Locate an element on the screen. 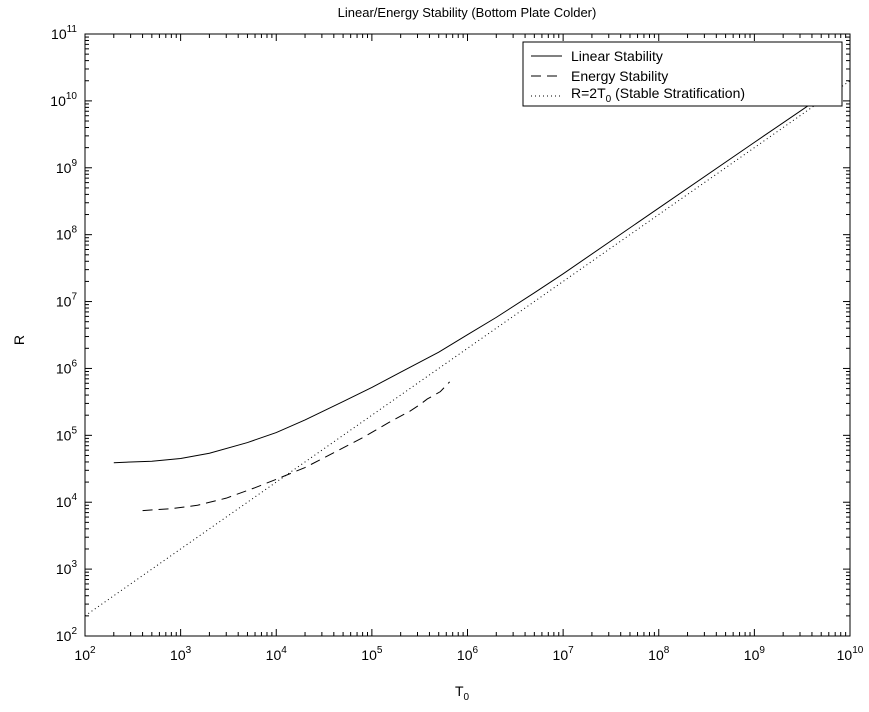 The height and width of the screenshot is (712, 869). x-axis-label-base: T is located at coordinates (459, 691).